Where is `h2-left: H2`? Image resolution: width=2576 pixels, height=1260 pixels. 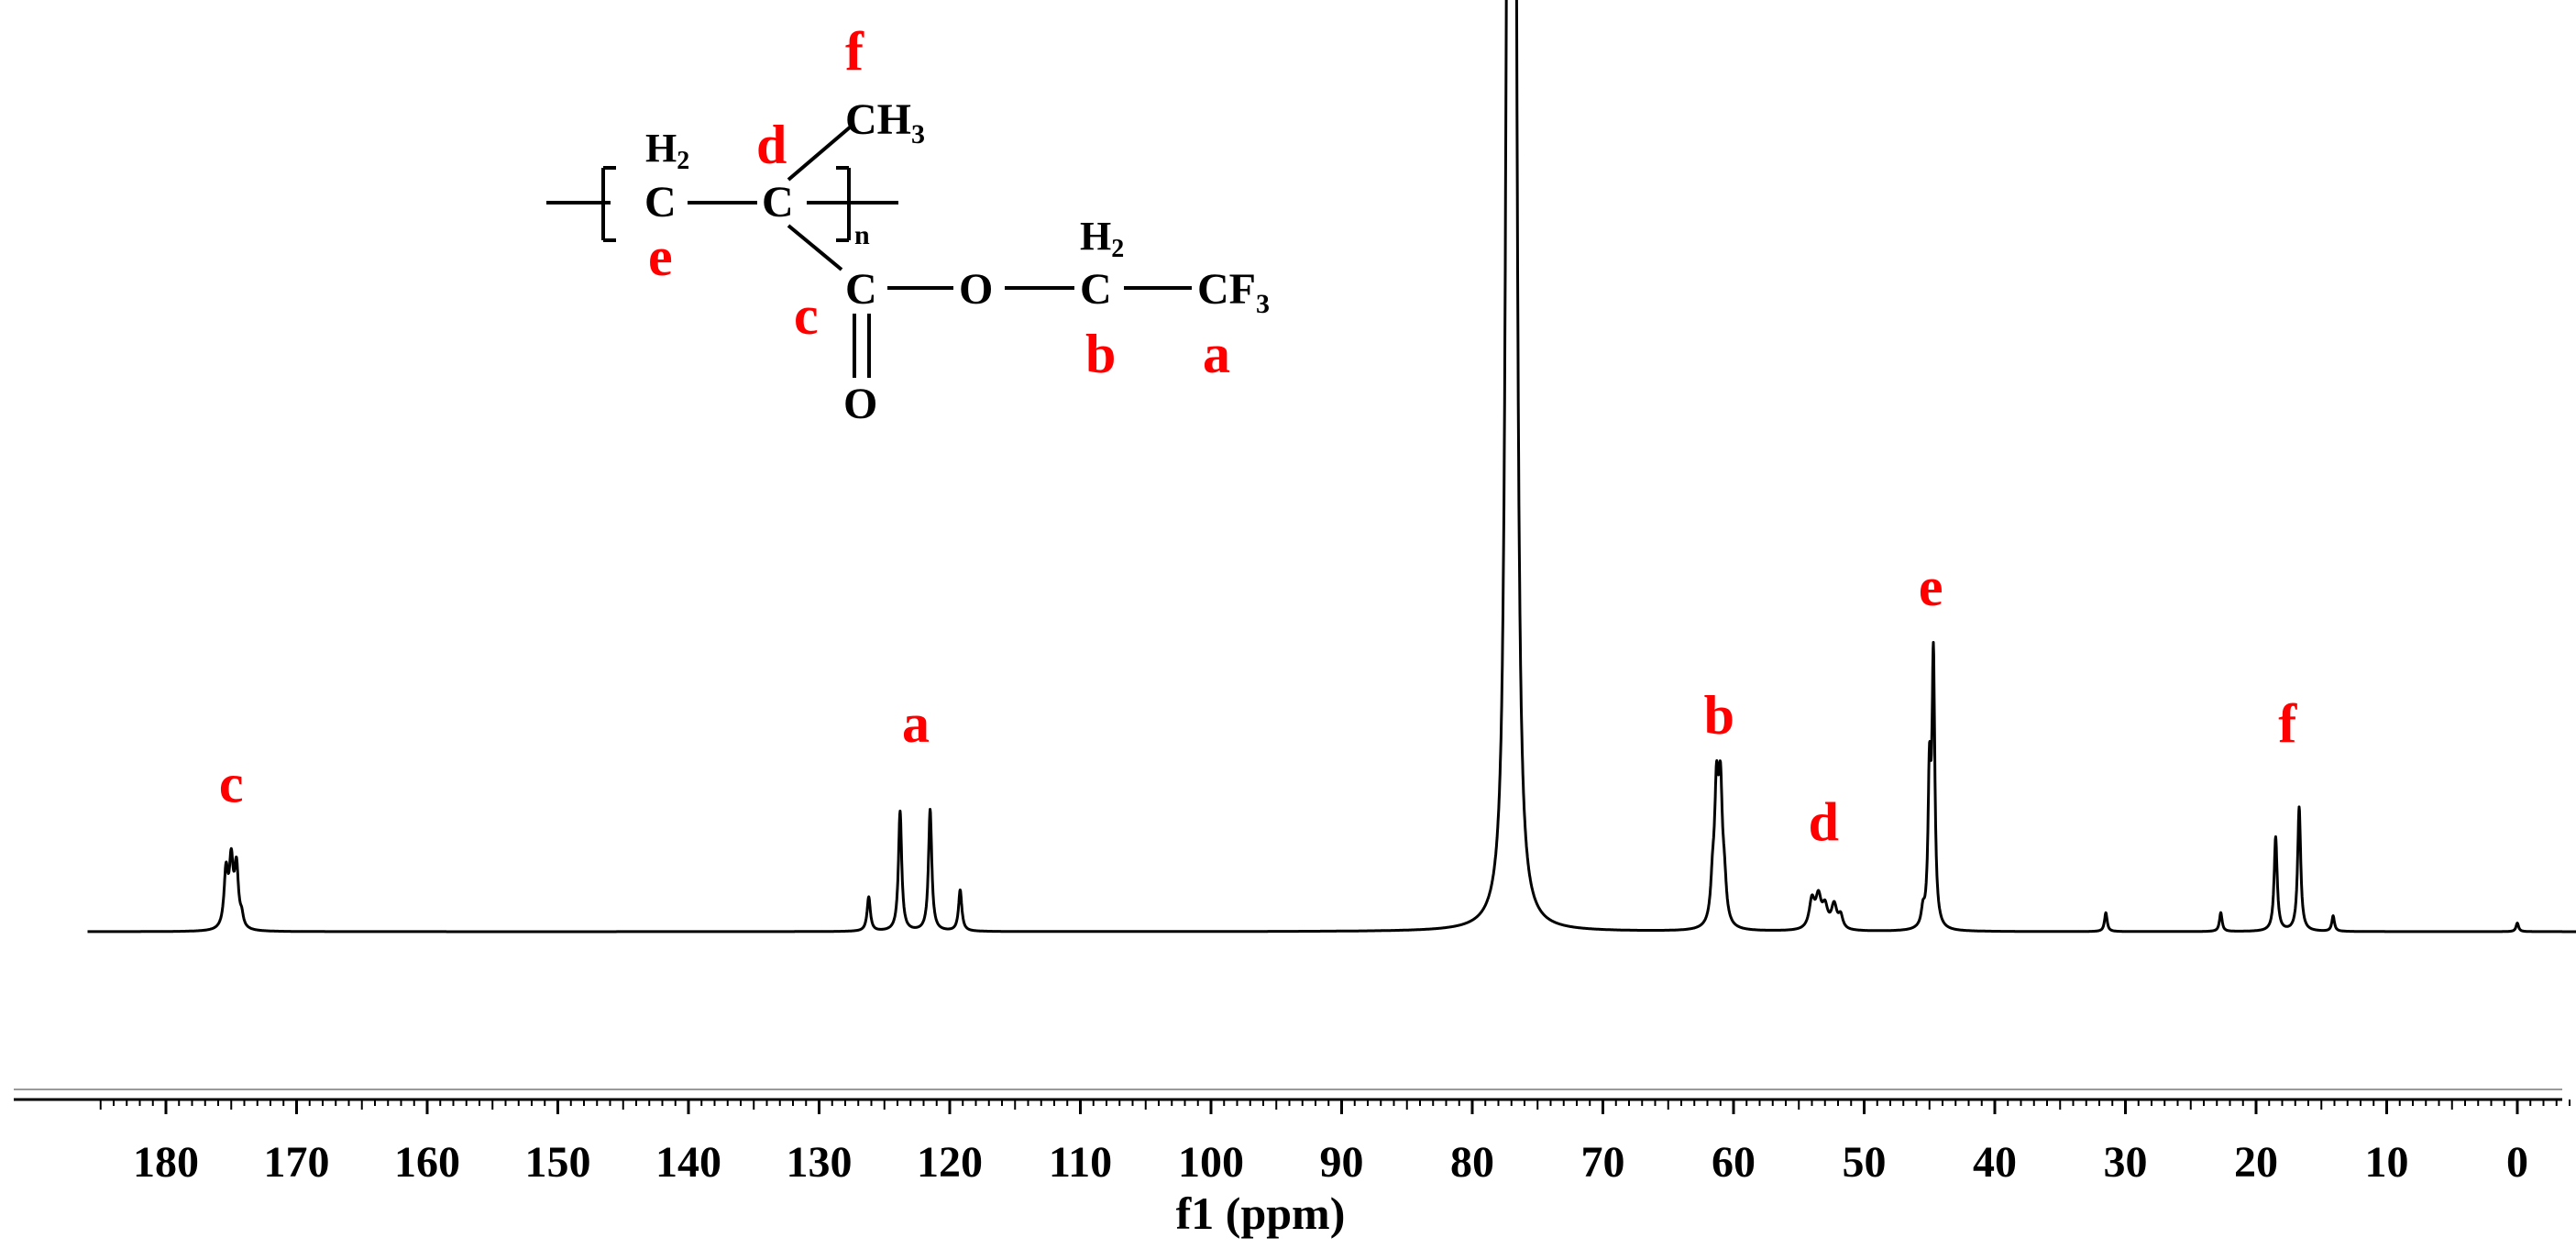 h2-left: H2 is located at coordinates (667, 150).